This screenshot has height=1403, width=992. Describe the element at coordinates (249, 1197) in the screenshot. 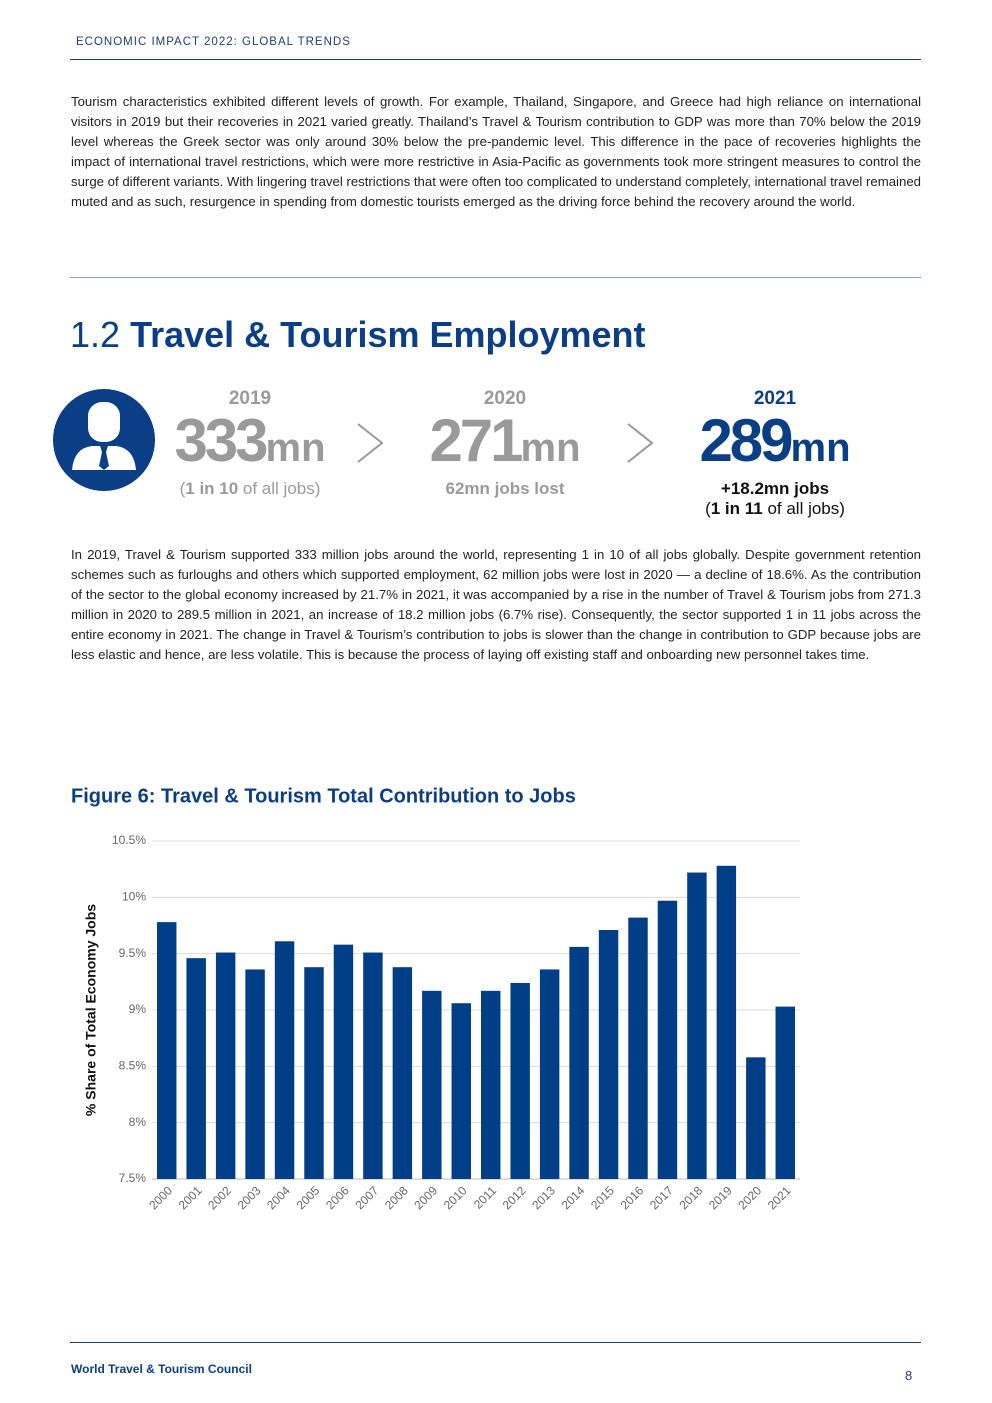

I see `x-tick-label: 2003` at that location.